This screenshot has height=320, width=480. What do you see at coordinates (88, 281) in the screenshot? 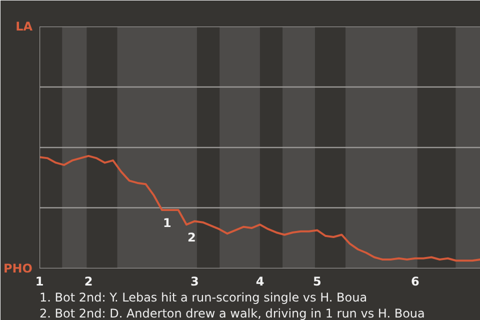
I see `x-tick-label: 2` at bounding box center [88, 281].